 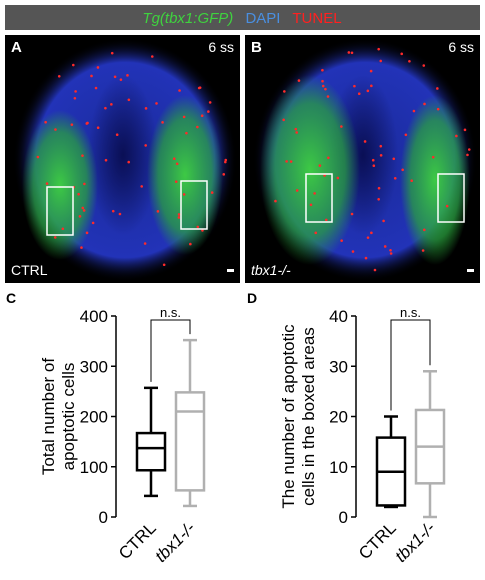 I want to click on embryo-center, so click(x=123, y=155).